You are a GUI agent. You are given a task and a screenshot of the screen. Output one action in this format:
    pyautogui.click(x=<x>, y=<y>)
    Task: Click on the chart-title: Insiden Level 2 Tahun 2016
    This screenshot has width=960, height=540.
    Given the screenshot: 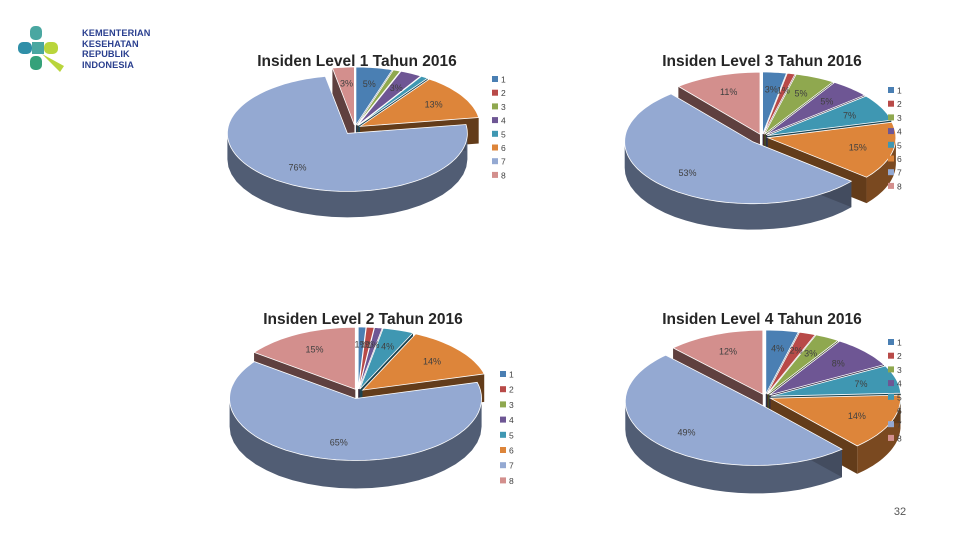 What is the action you would take?
    pyautogui.click(x=363, y=319)
    